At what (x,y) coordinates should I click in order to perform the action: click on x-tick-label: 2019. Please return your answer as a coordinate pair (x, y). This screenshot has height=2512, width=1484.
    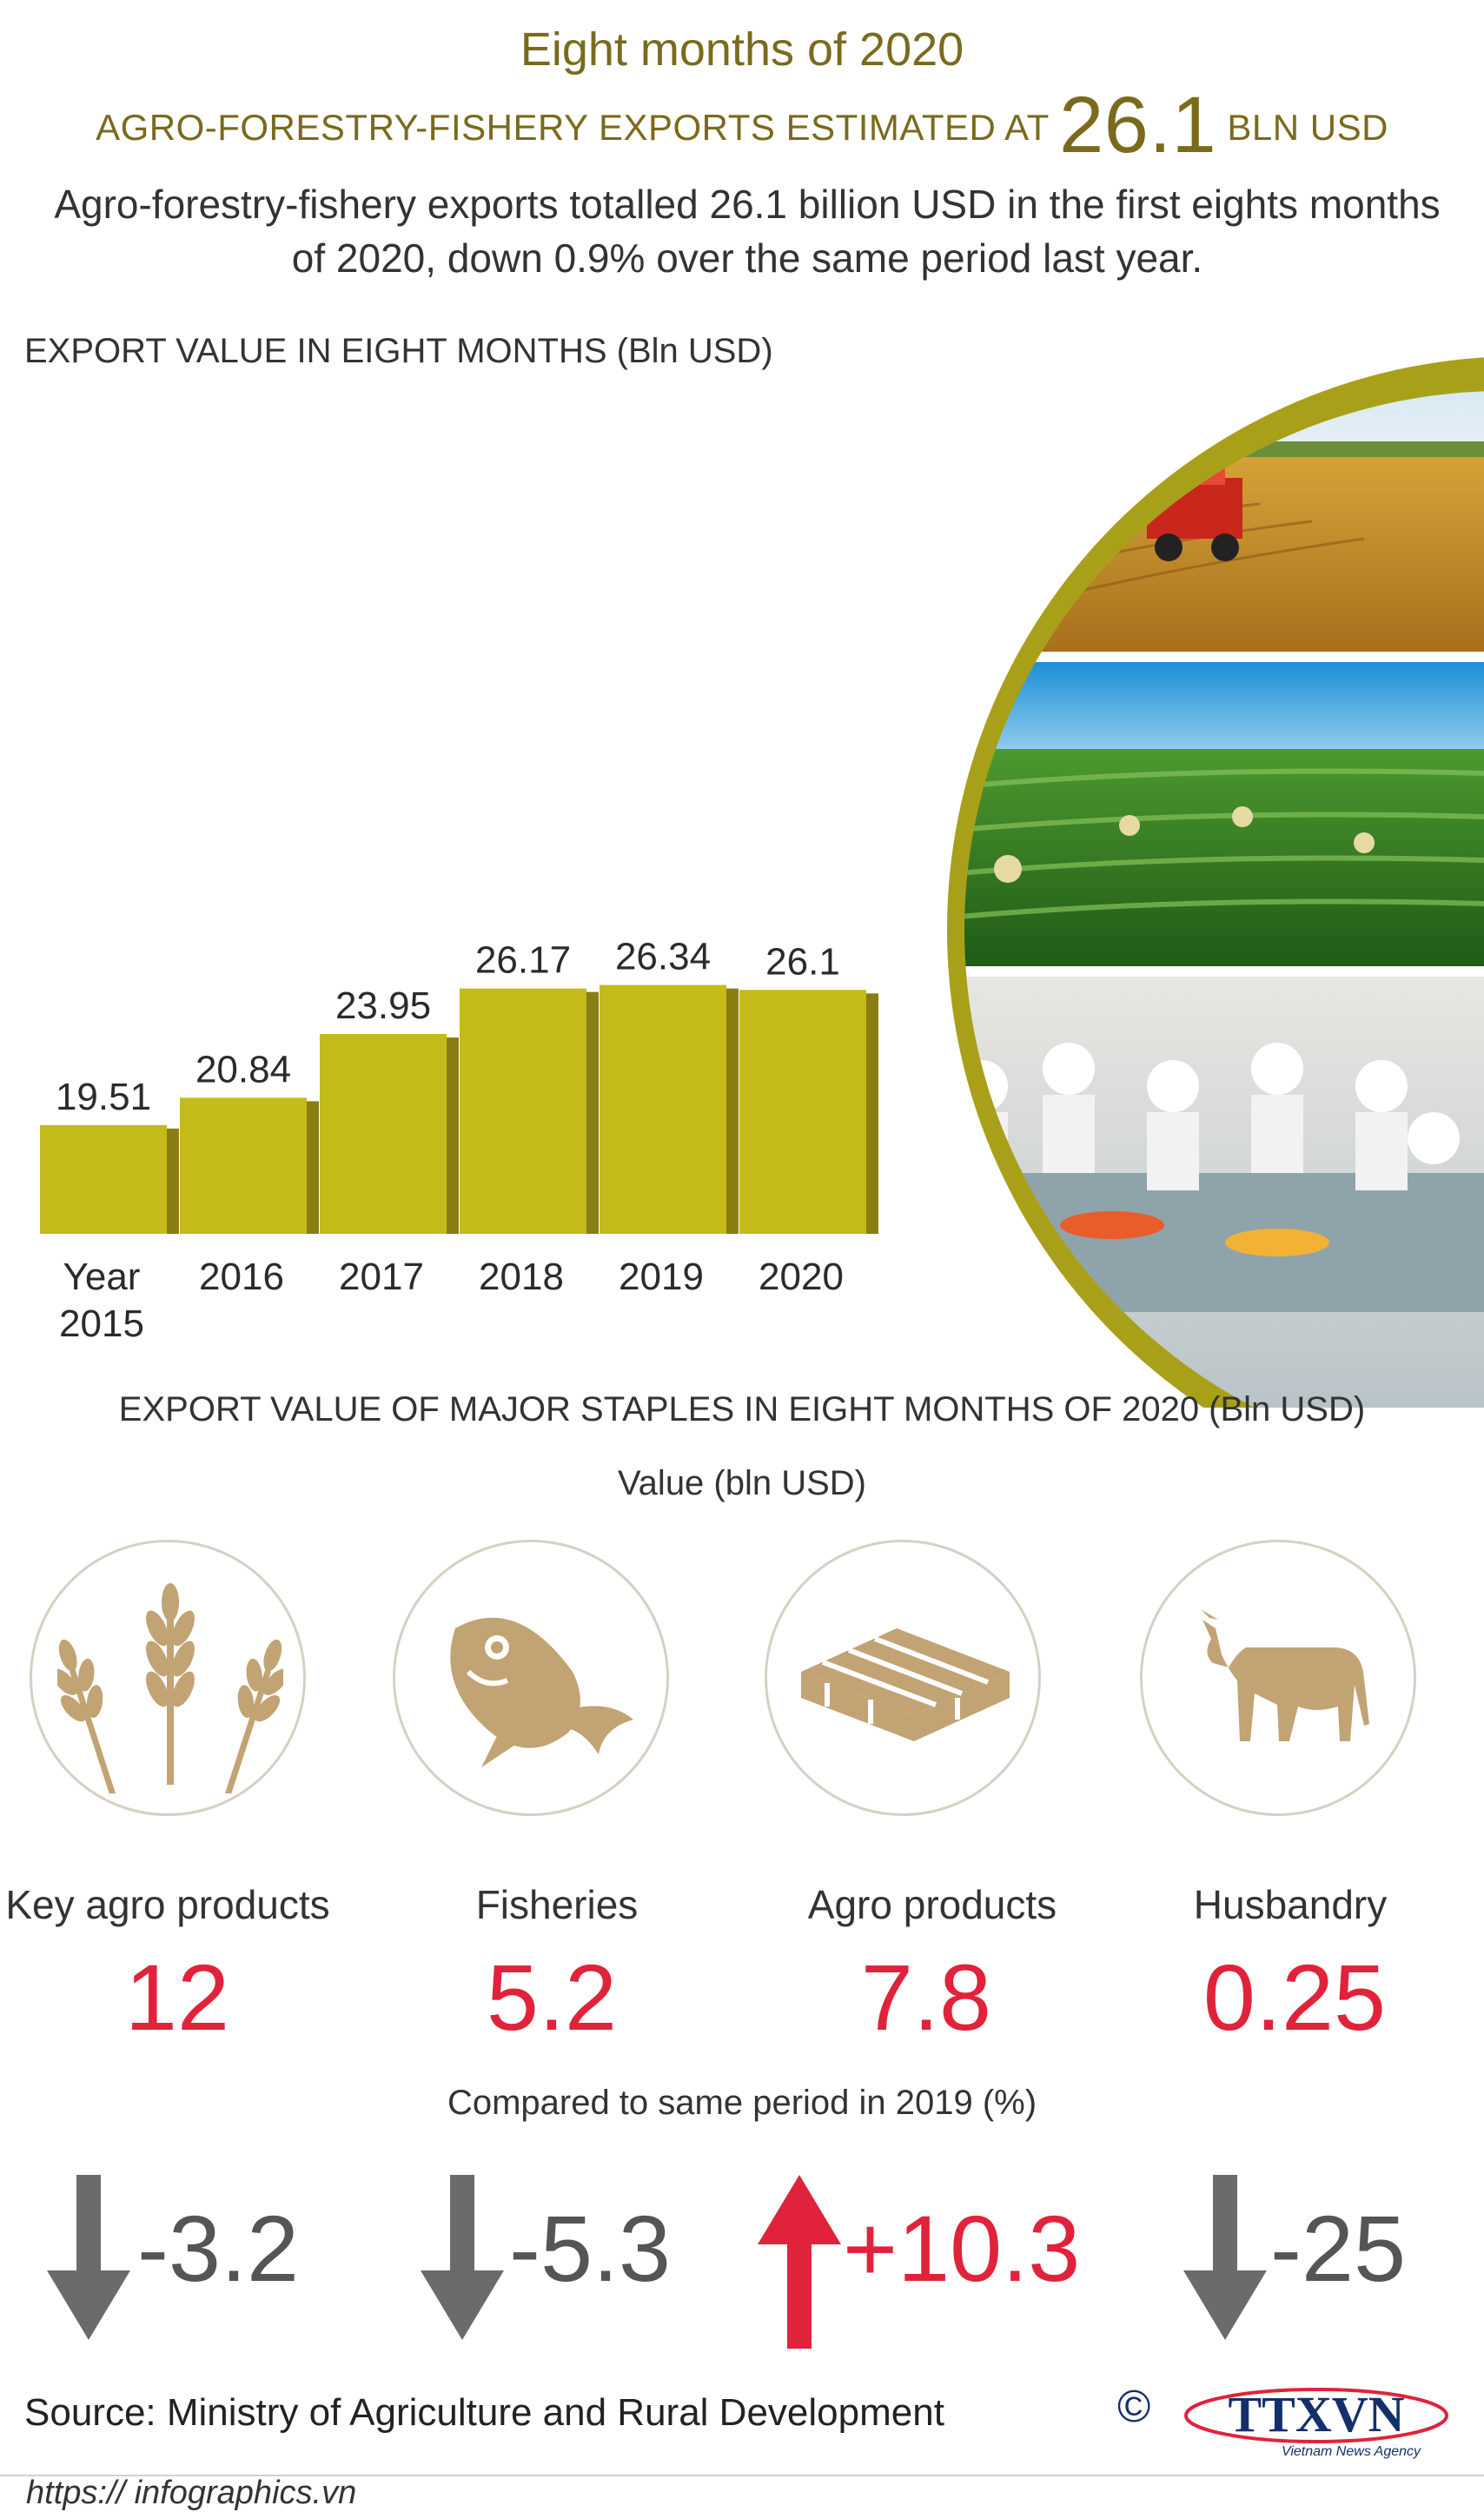
    Looking at the image, I should click on (661, 1277).